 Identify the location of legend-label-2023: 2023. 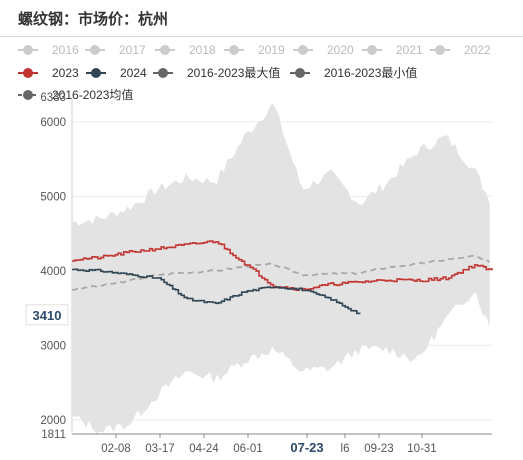
(65, 73).